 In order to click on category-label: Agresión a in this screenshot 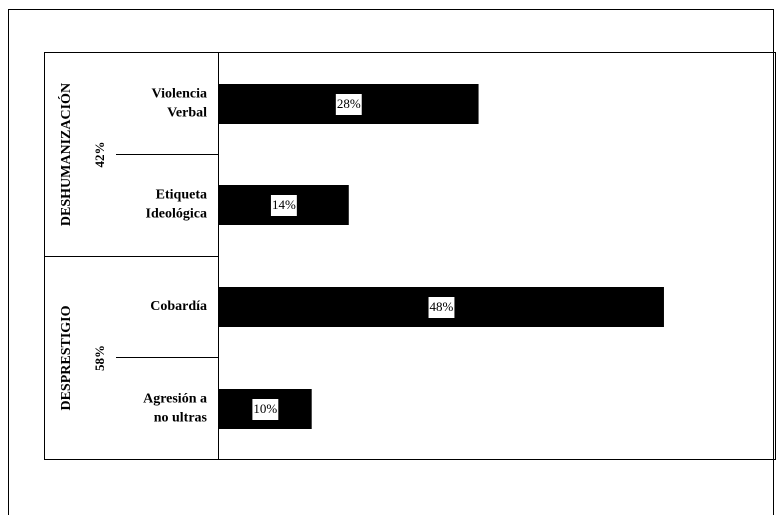, I will do `click(175, 399)`.